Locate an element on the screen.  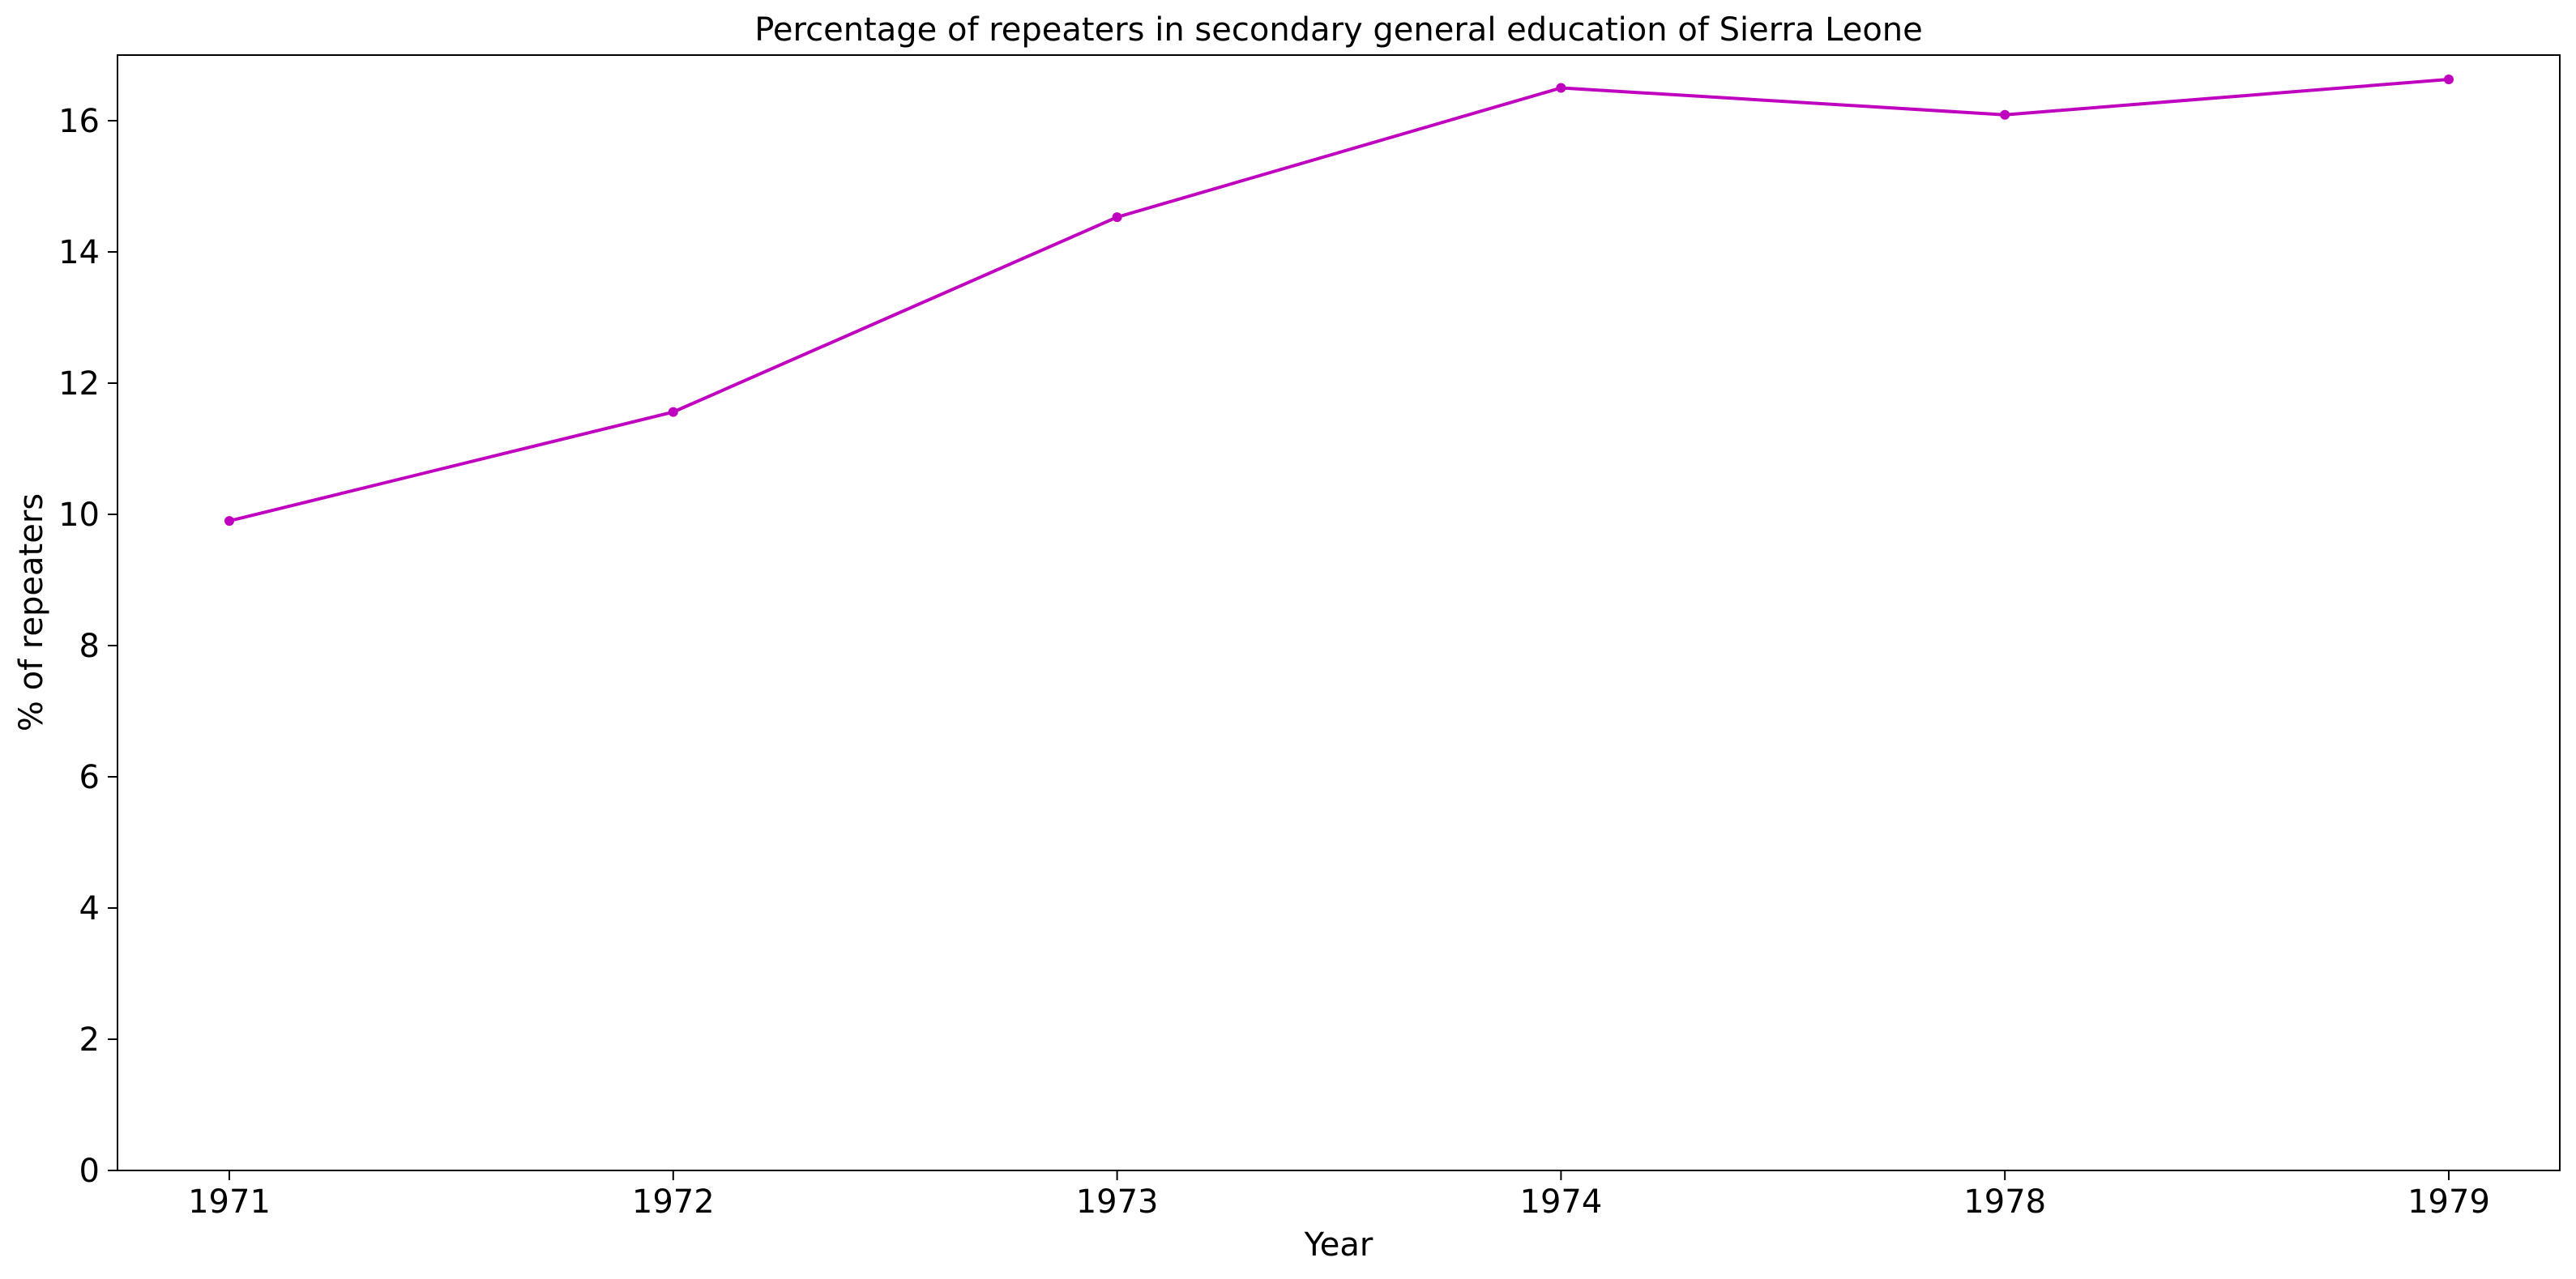
y-tick-label: 6 is located at coordinates (89, 777).